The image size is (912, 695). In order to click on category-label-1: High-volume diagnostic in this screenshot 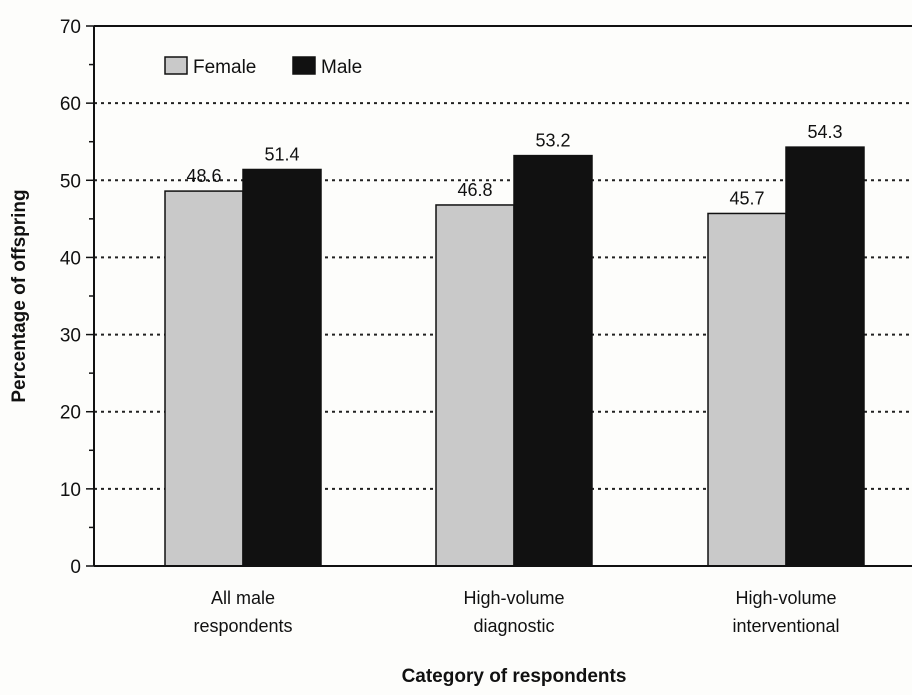, I will do `click(513, 612)`.